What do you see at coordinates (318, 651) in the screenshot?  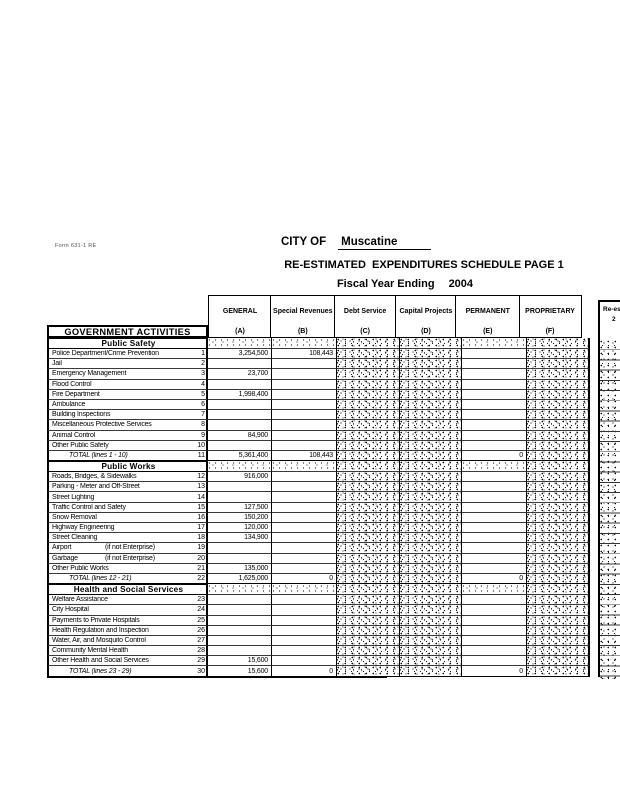 I see `table-row: Community Mental Health 28` at bounding box center [318, 651].